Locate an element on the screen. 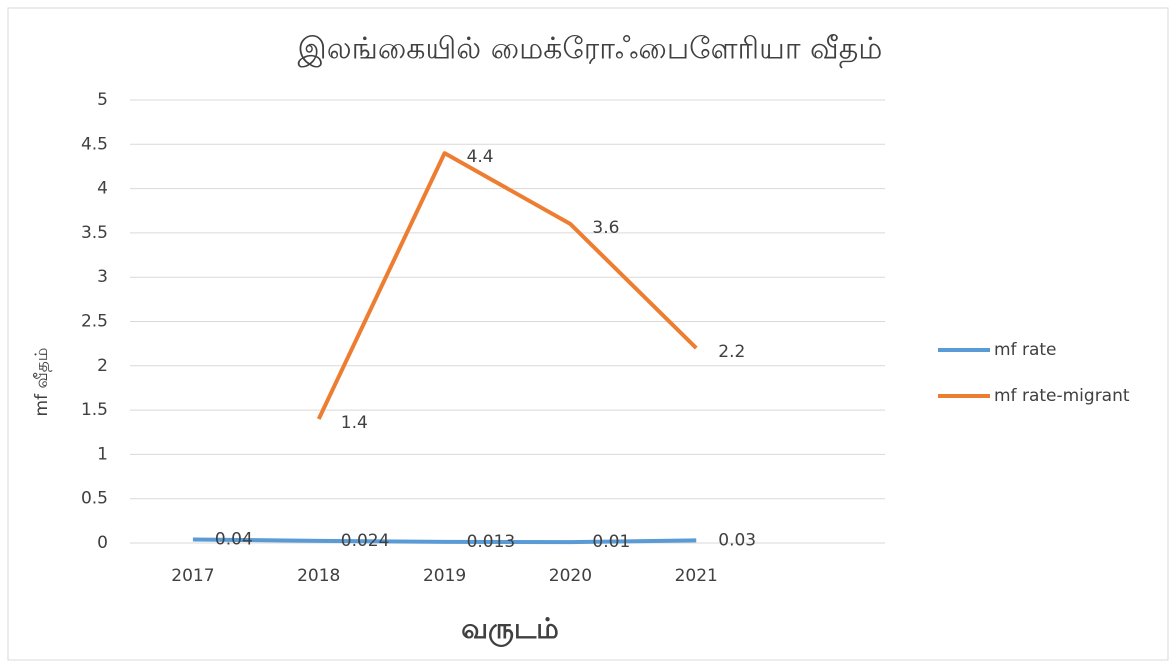 The image size is (1176, 668). x-tick-label: 2019 is located at coordinates (444, 576).